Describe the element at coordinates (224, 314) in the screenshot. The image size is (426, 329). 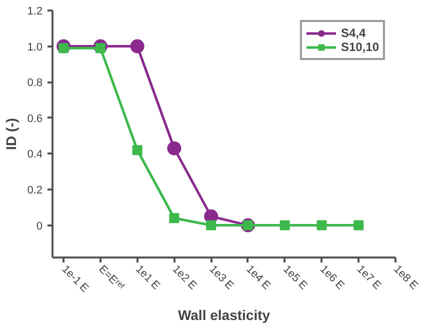
I see `x-axis-title: Wall elasticity` at that location.